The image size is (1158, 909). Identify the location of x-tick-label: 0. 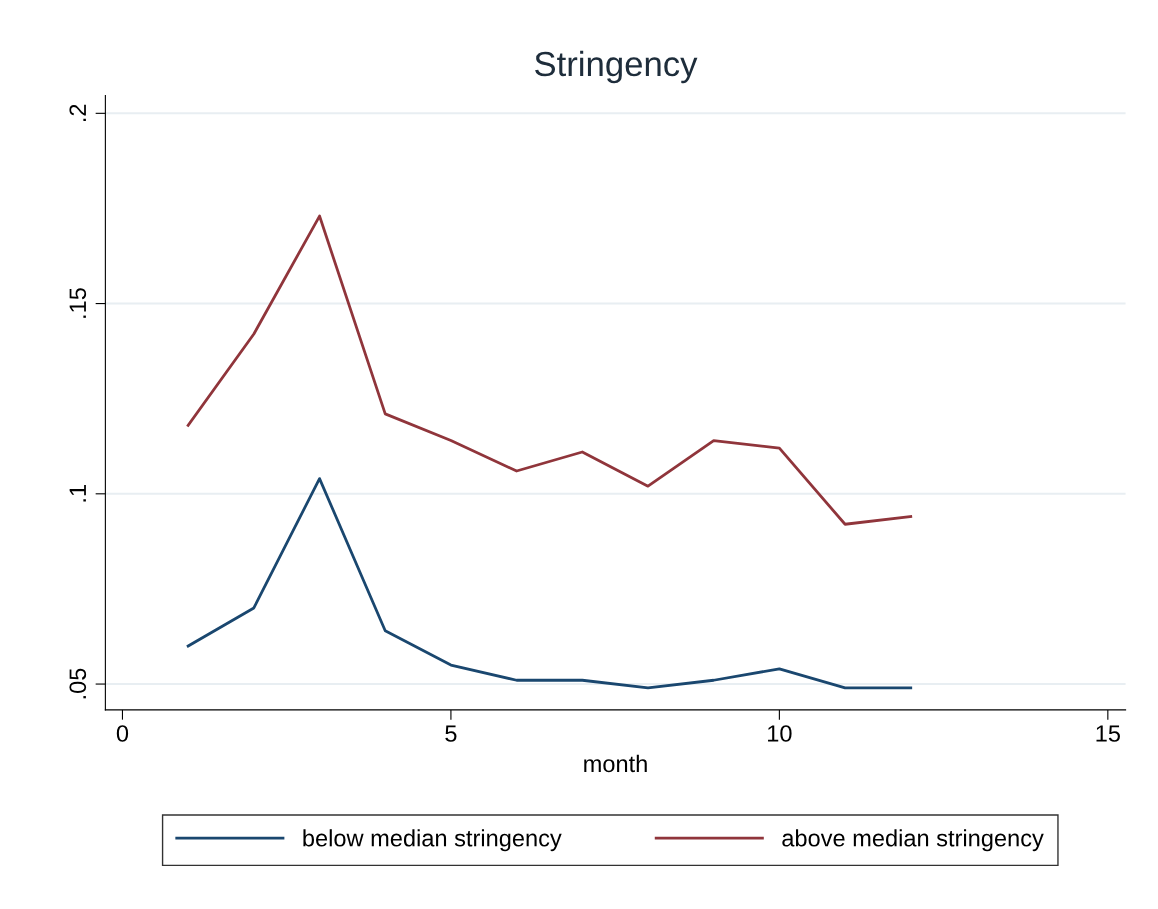
(122, 733).